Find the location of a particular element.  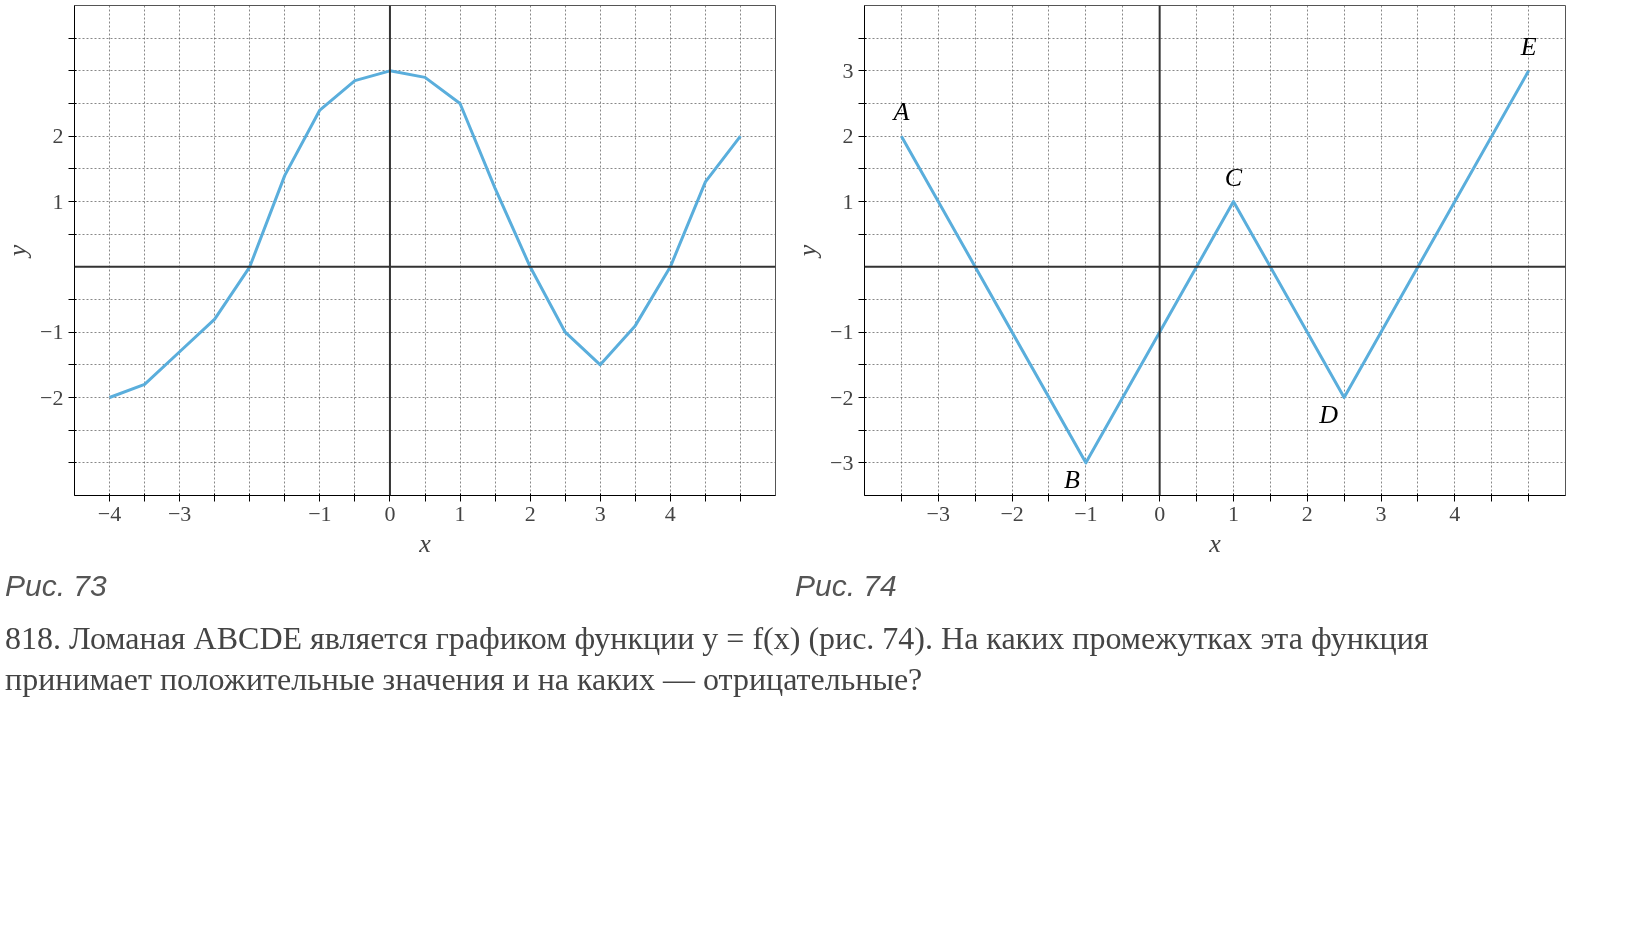

y-tick-label: 3 is located at coordinates (848, 70).